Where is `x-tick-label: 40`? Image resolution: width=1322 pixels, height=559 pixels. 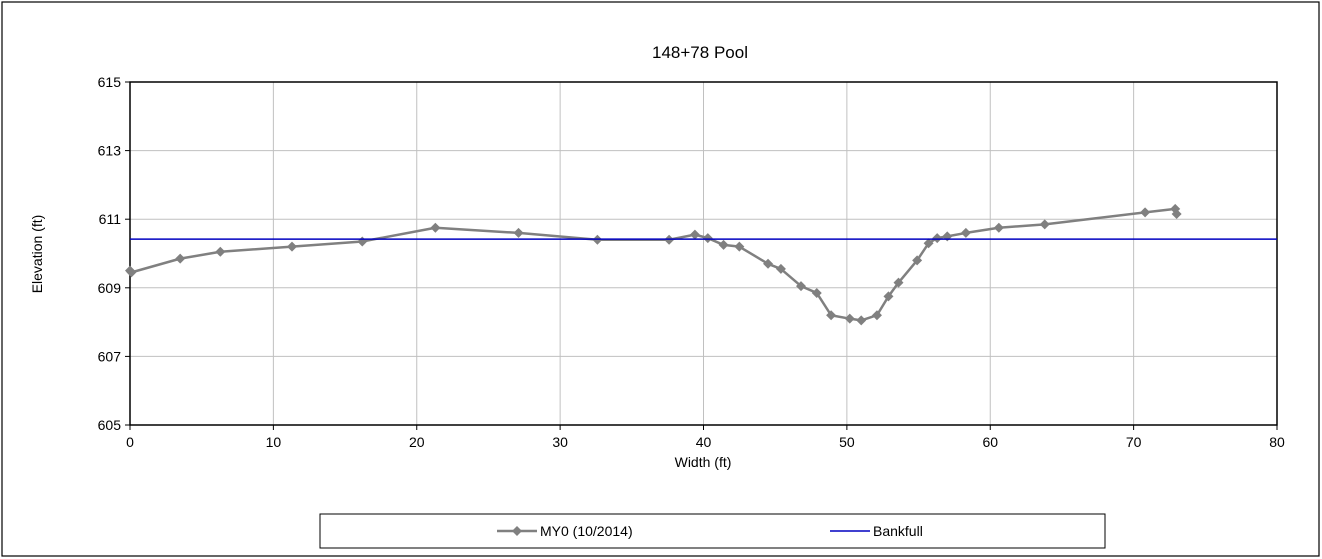 x-tick-label: 40 is located at coordinates (704, 442).